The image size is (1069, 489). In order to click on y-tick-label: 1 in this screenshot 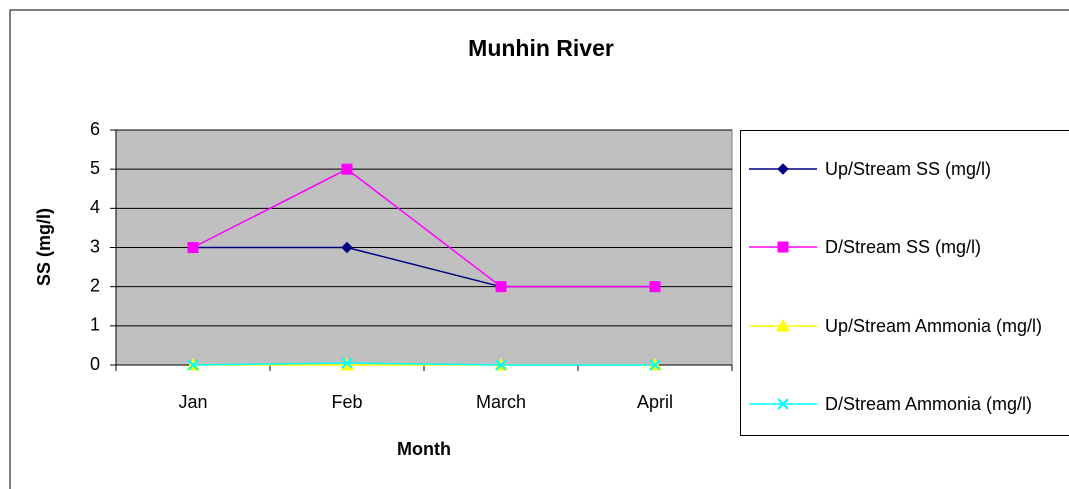, I will do `click(95, 325)`.